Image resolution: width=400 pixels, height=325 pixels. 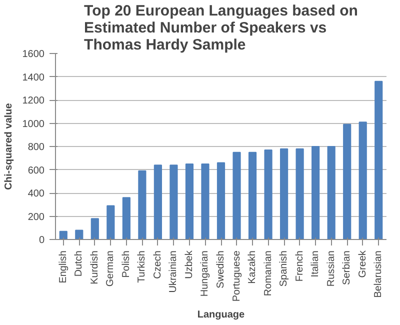 What do you see at coordinates (142, 266) in the screenshot?
I see `x-tick-label: Turkish` at bounding box center [142, 266].